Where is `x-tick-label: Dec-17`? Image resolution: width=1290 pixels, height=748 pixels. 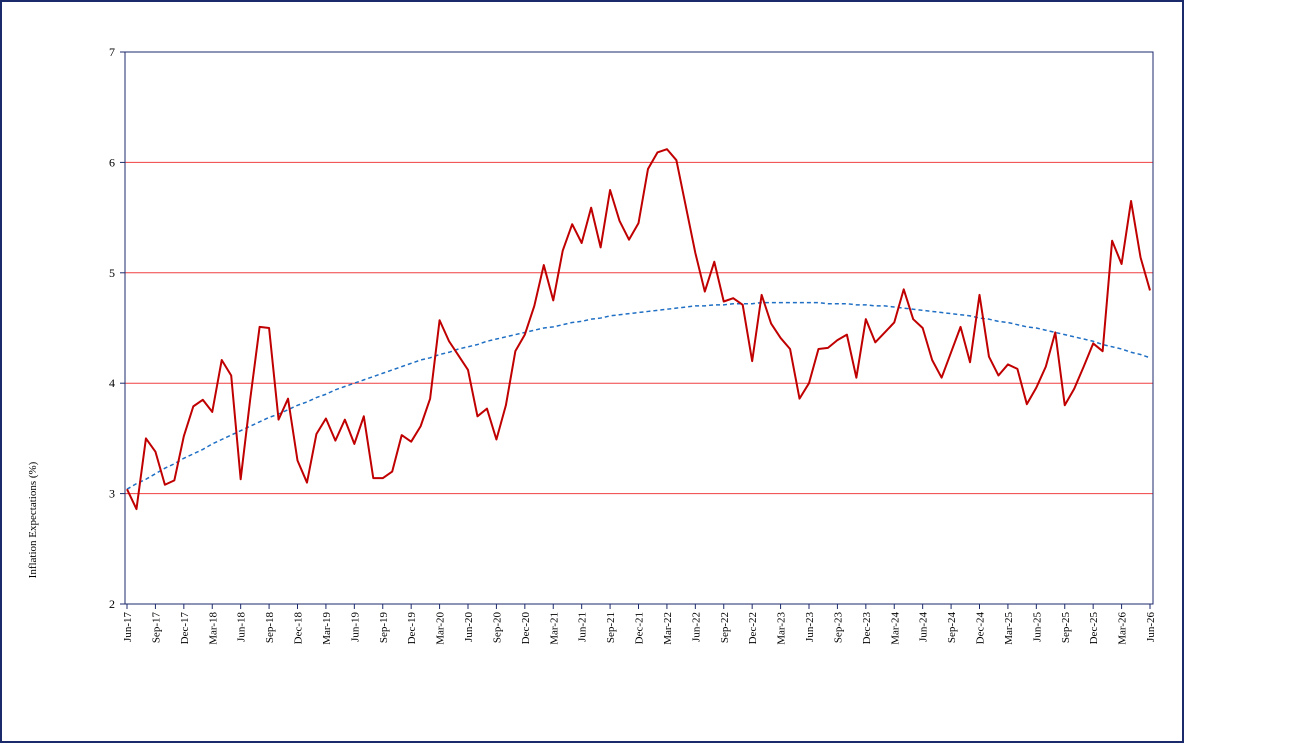
x-tick-label: Dec-17 is located at coordinates (185, 628).